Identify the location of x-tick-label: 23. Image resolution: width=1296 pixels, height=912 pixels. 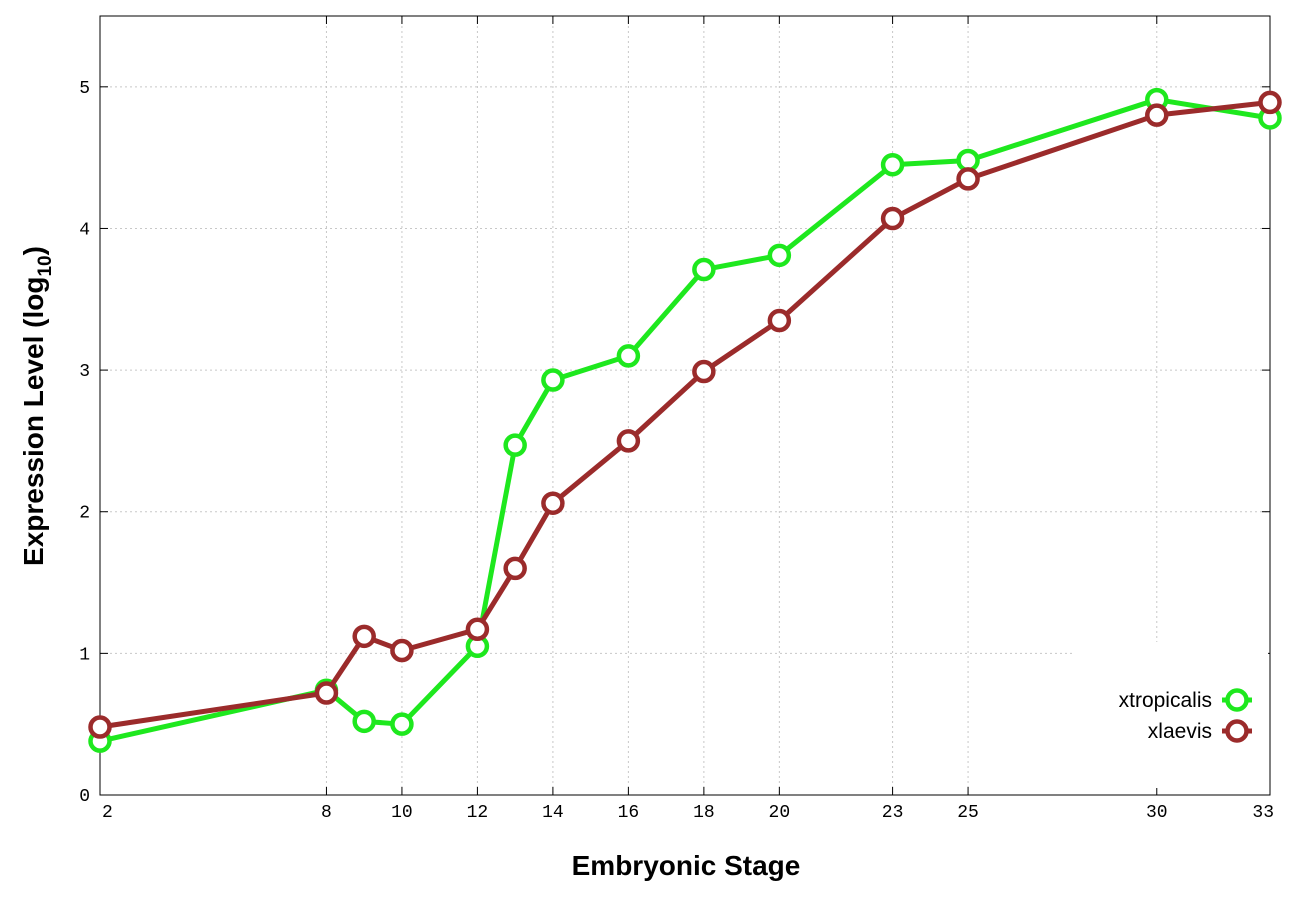
(893, 813).